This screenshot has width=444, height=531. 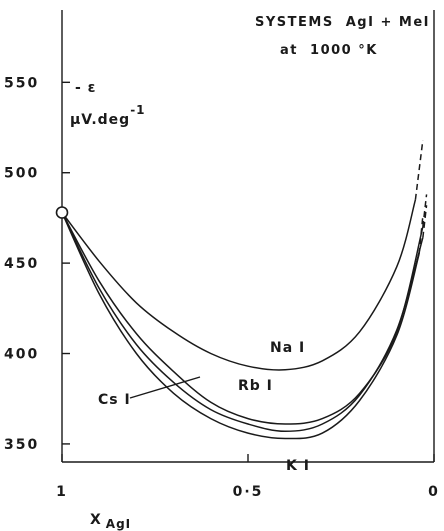 I want to click on series-label-ki: K I, so click(x=298, y=466).